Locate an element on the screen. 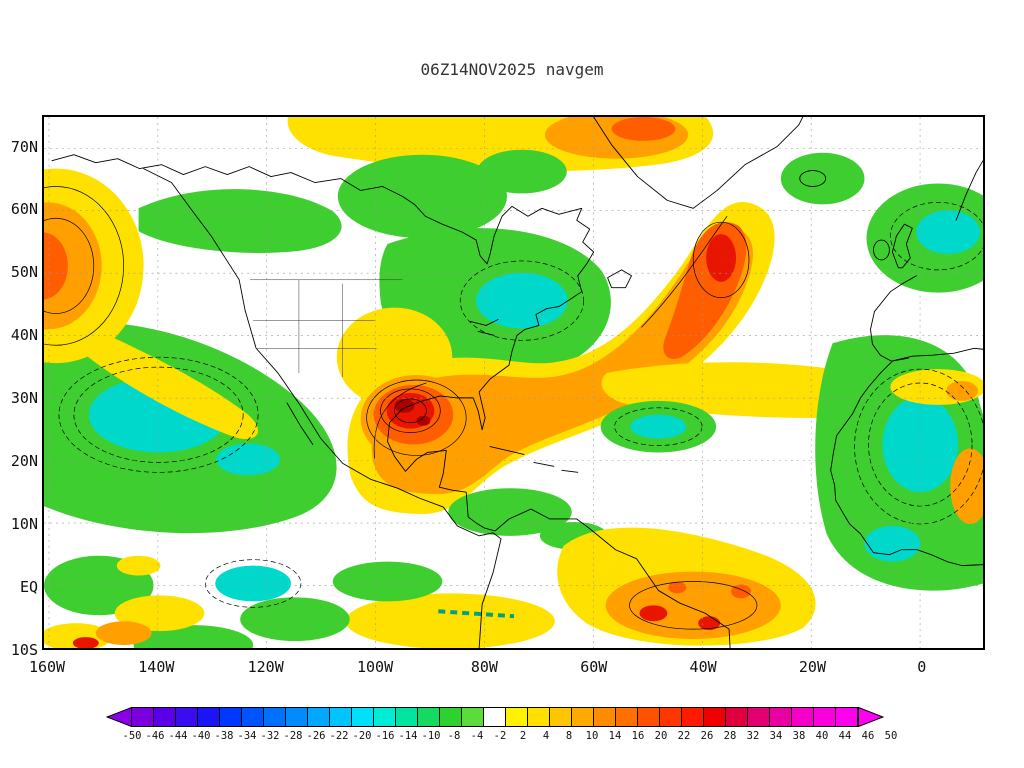 The height and width of the screenshot is (768, 1024). colorbar is located at coordinates (495, 717).